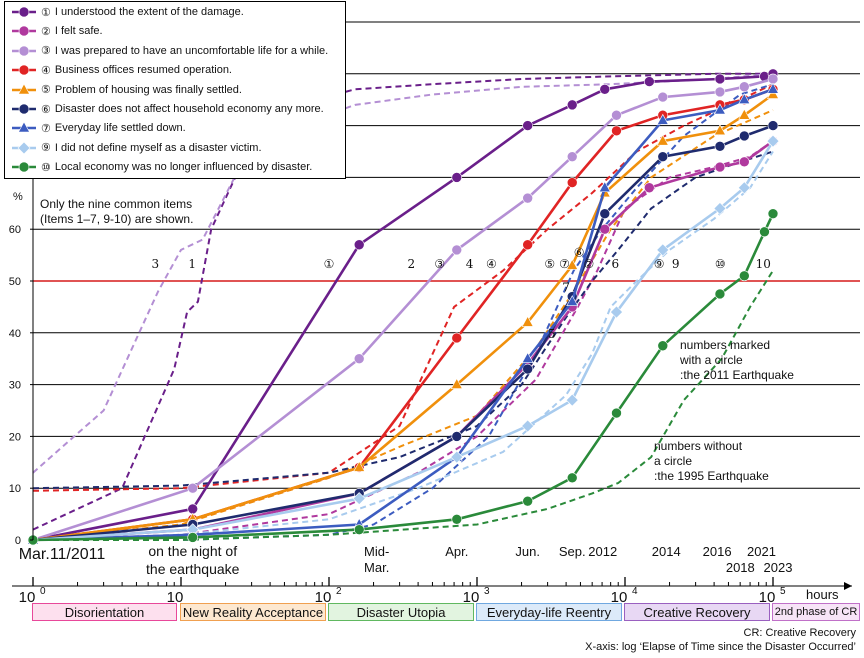 The width and height of the screenshot is (864, 658). What do you see at coordinates (549, 264) in the screenshot?
I see `item-mark: ⑤` at bounding box center [549, 264].